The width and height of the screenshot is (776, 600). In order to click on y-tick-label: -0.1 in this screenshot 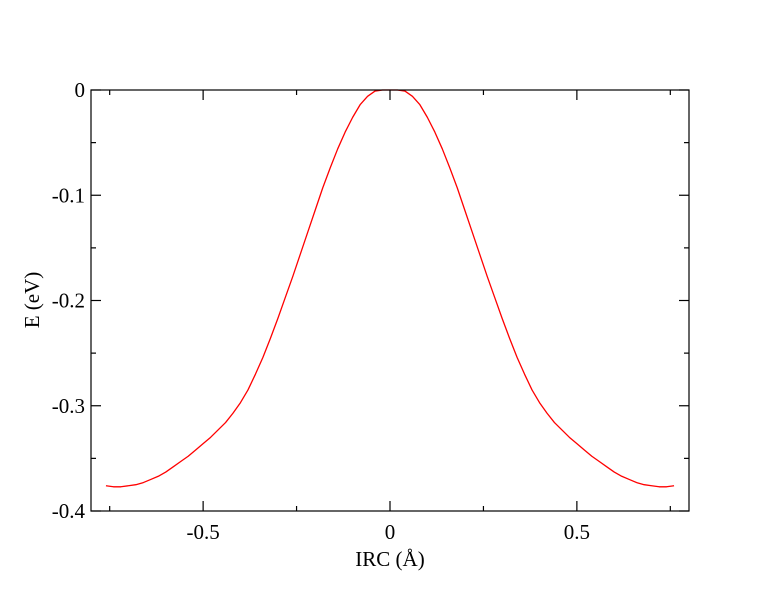, I will do `click(68, 195)`.